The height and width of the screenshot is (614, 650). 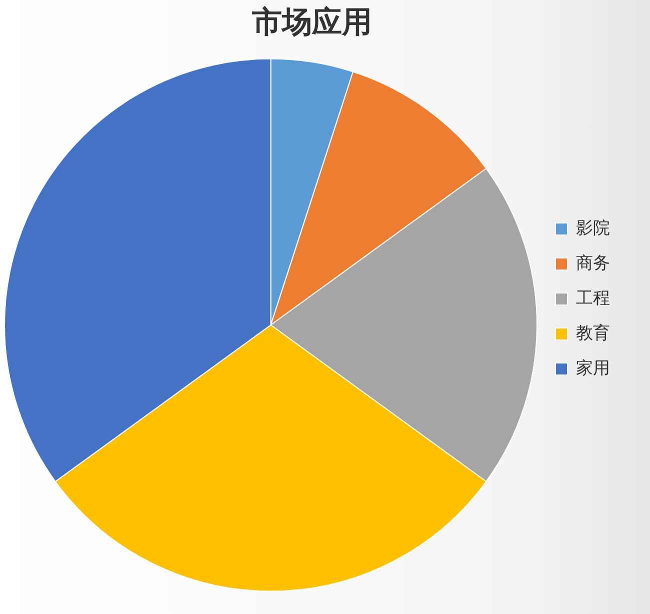 What do you see at coordinates (593, 262) in the screenshot?
I see `legend-label: 商务` at bounding box center [593, 262].